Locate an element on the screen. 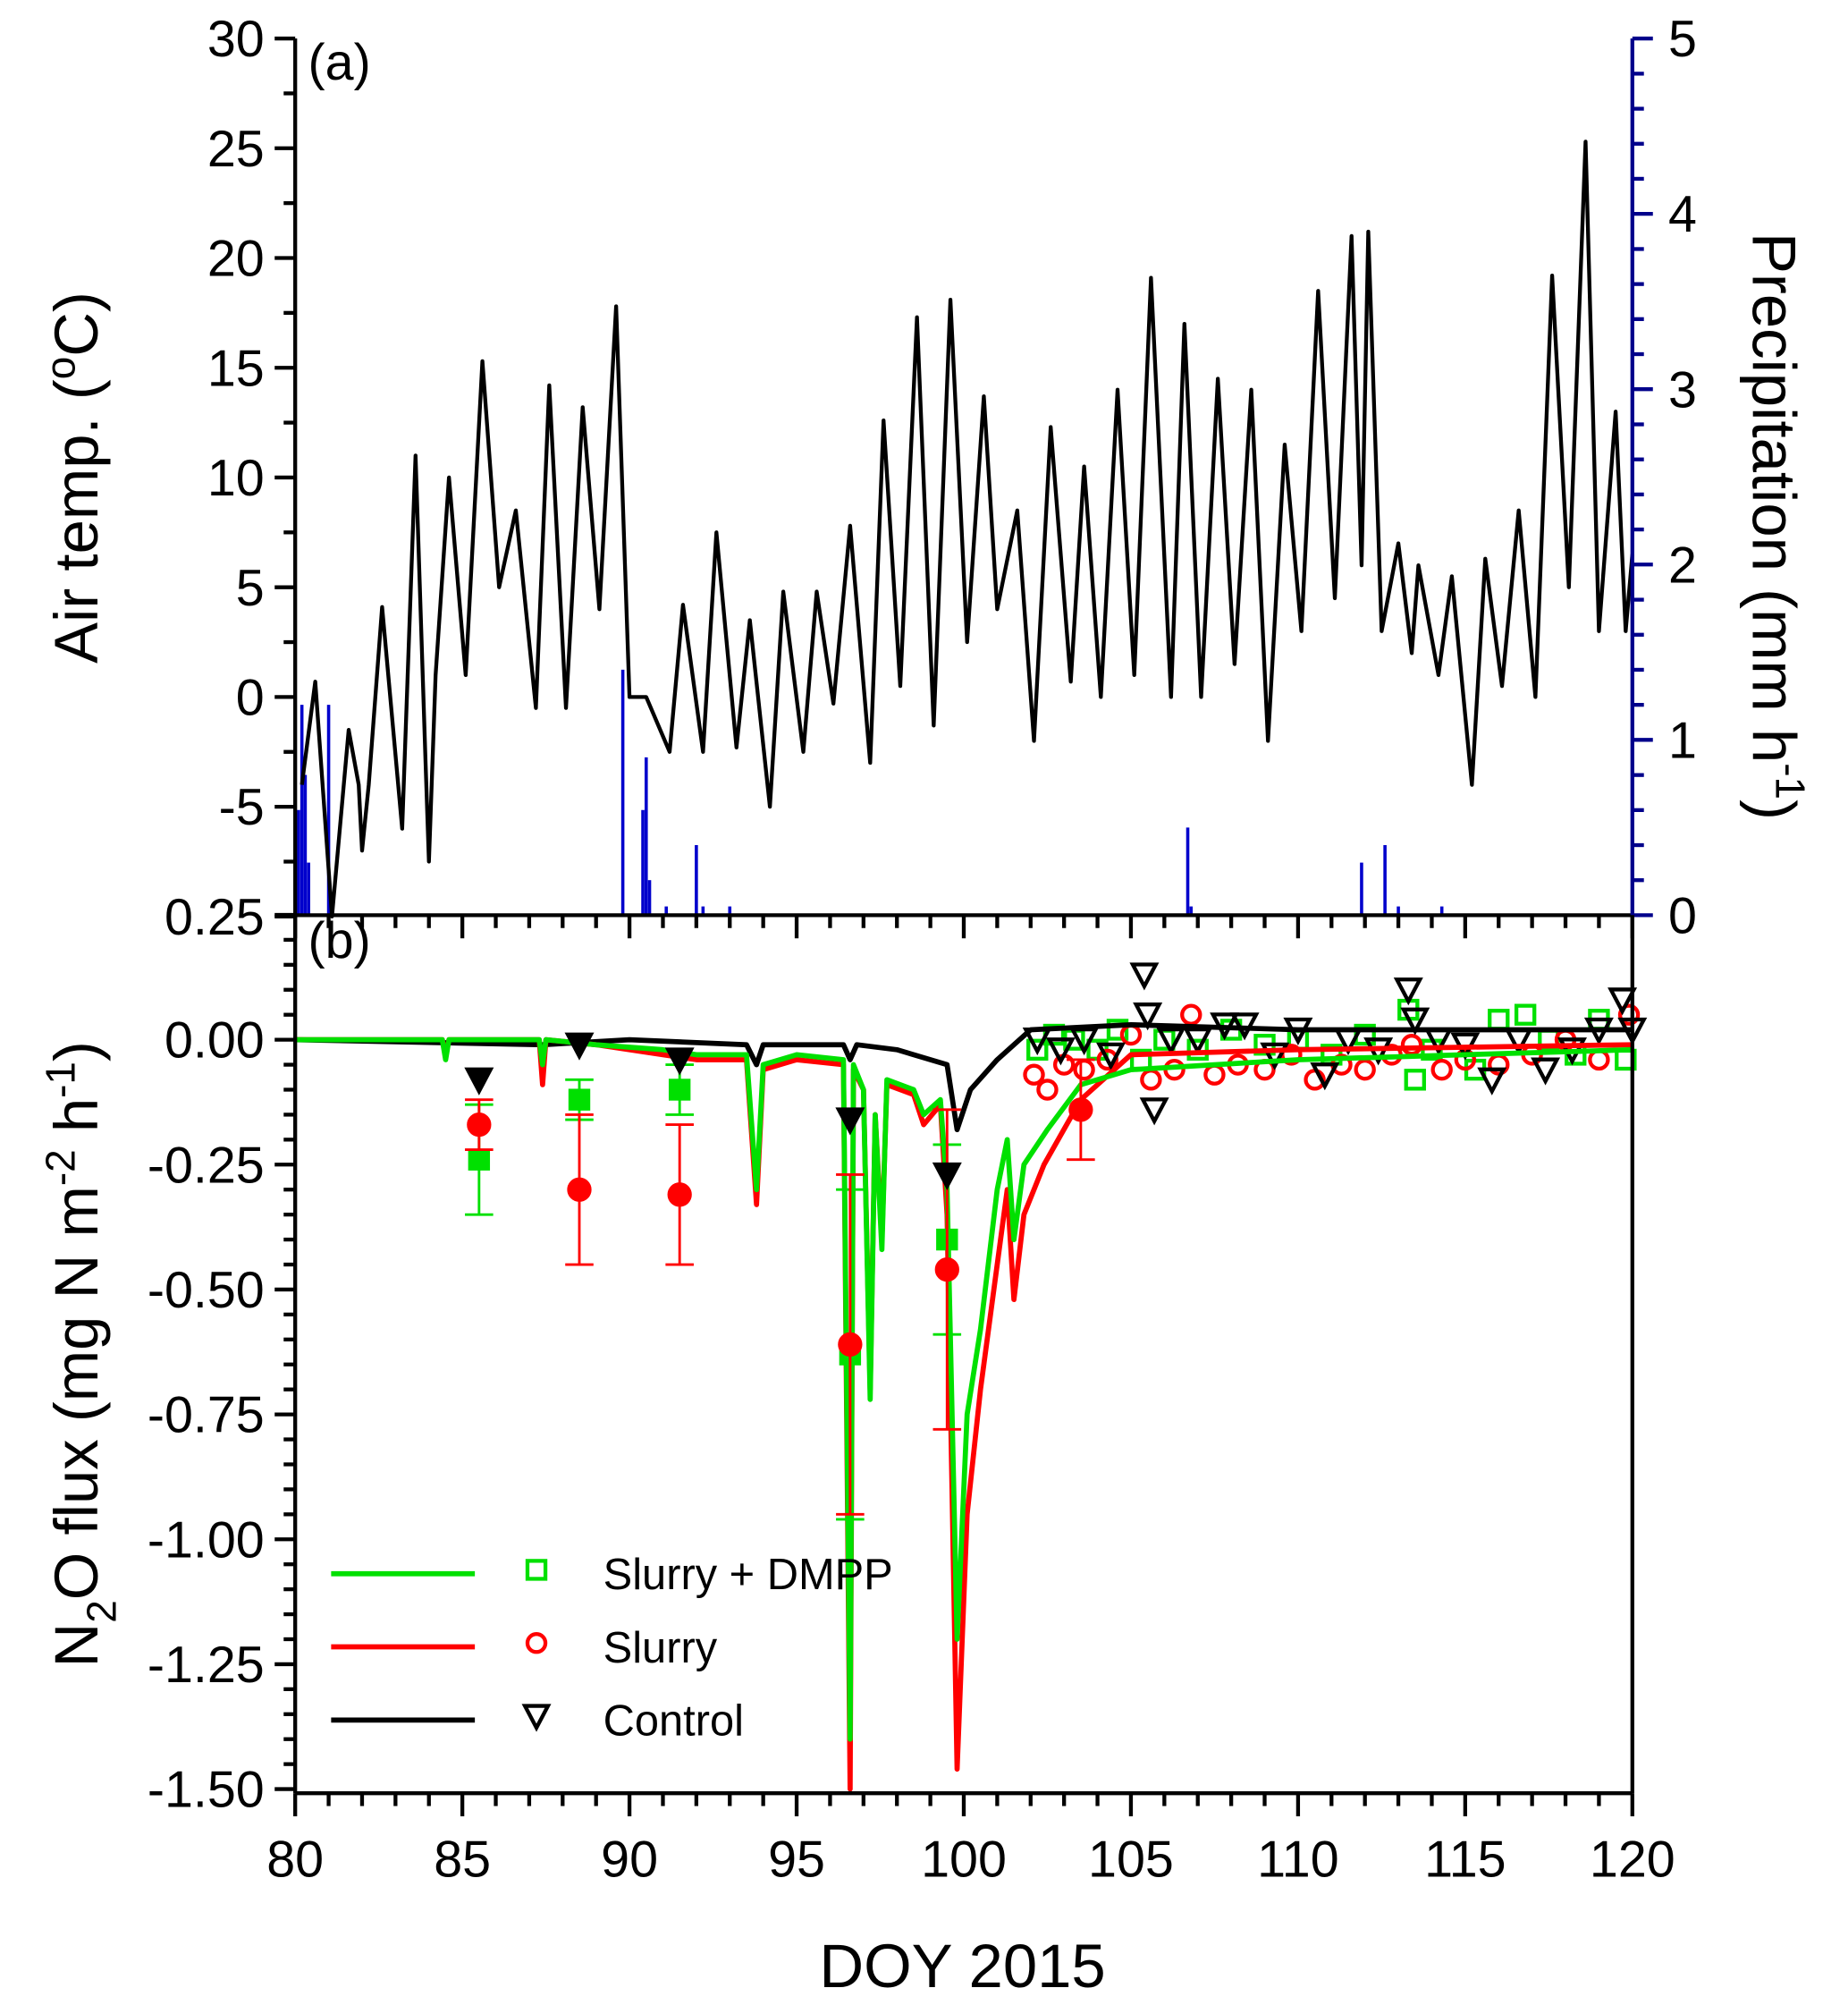  control-line is located at coordinates (964, 1077).